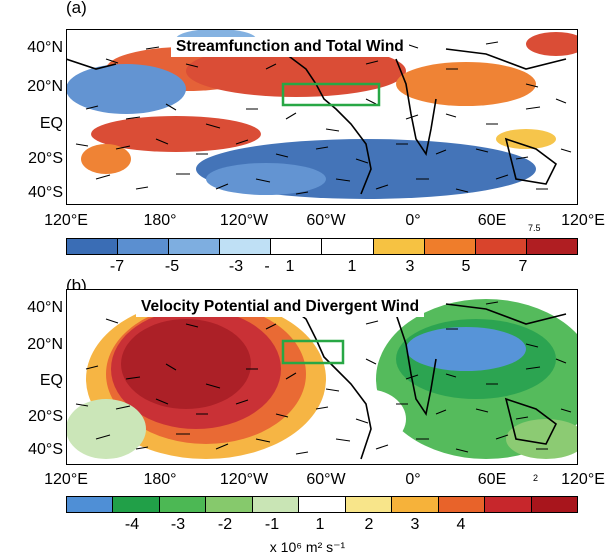  I want to click on colorbar-label: -2, so click(225, 524).